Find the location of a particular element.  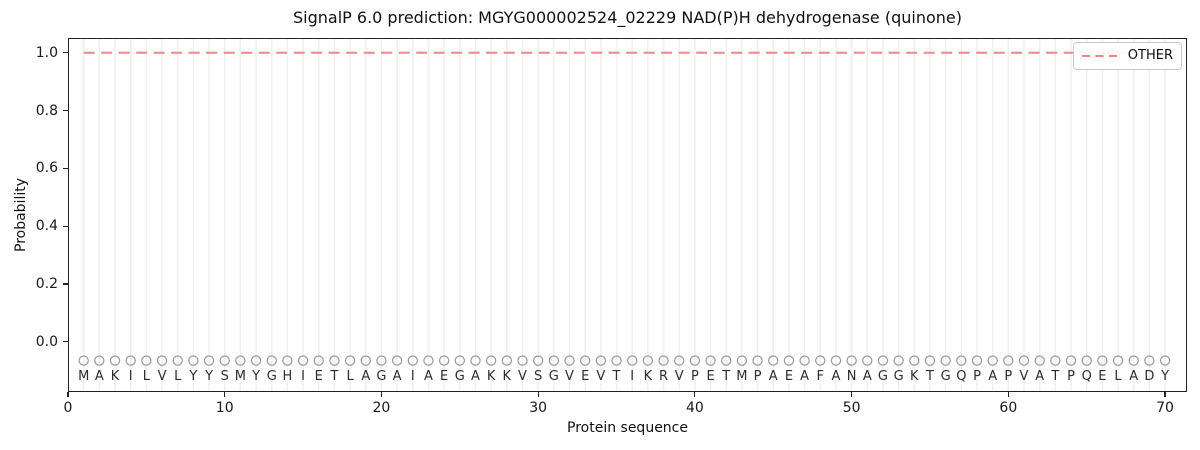

residue-letter: R is located at coordinates (663, 376).